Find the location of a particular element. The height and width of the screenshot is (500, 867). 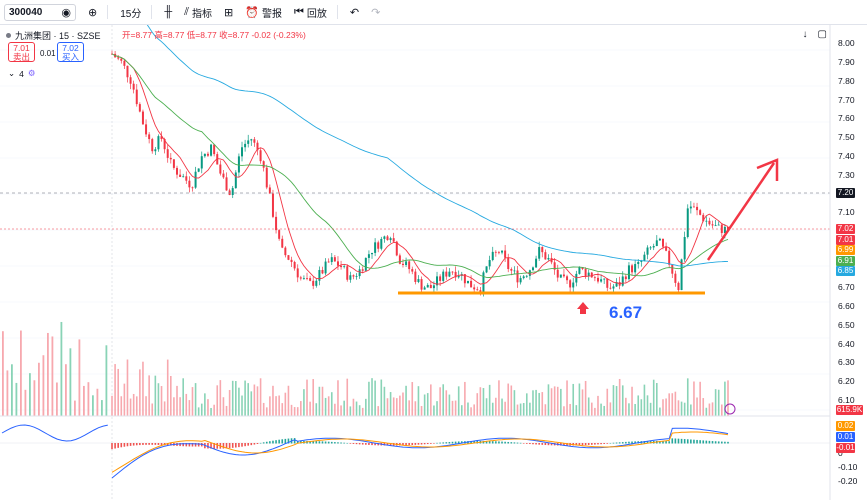

lightning-icon is located at coordinates (730, 409).